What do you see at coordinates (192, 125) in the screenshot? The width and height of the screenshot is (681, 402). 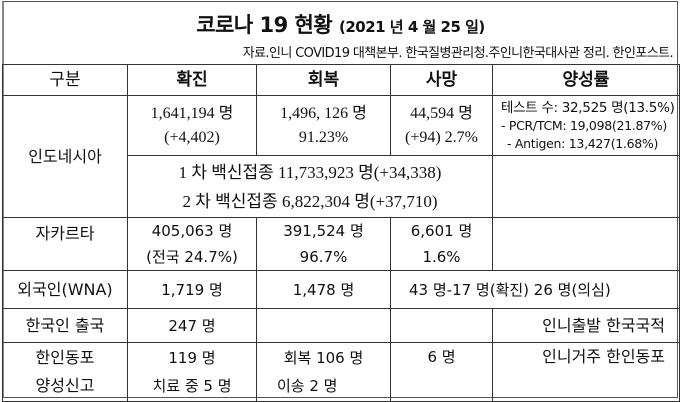 I see `indonesia-confirmed: 1,641,194 명 (+4,402)` at bounding box center [192, 125].